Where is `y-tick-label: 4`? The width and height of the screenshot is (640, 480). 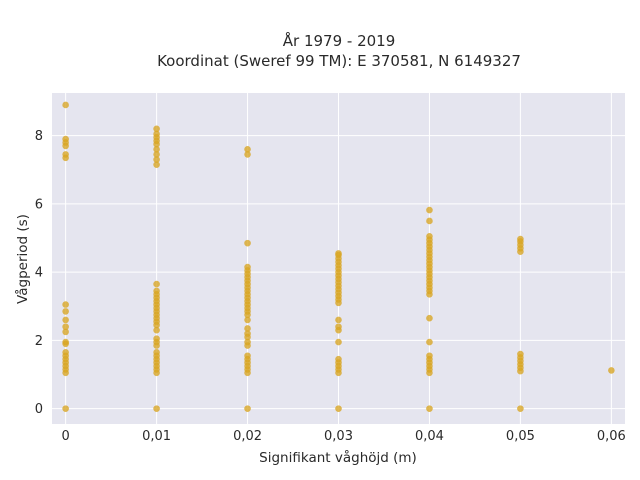 y-tick-label: 4 is located at coordinates (39, 273).